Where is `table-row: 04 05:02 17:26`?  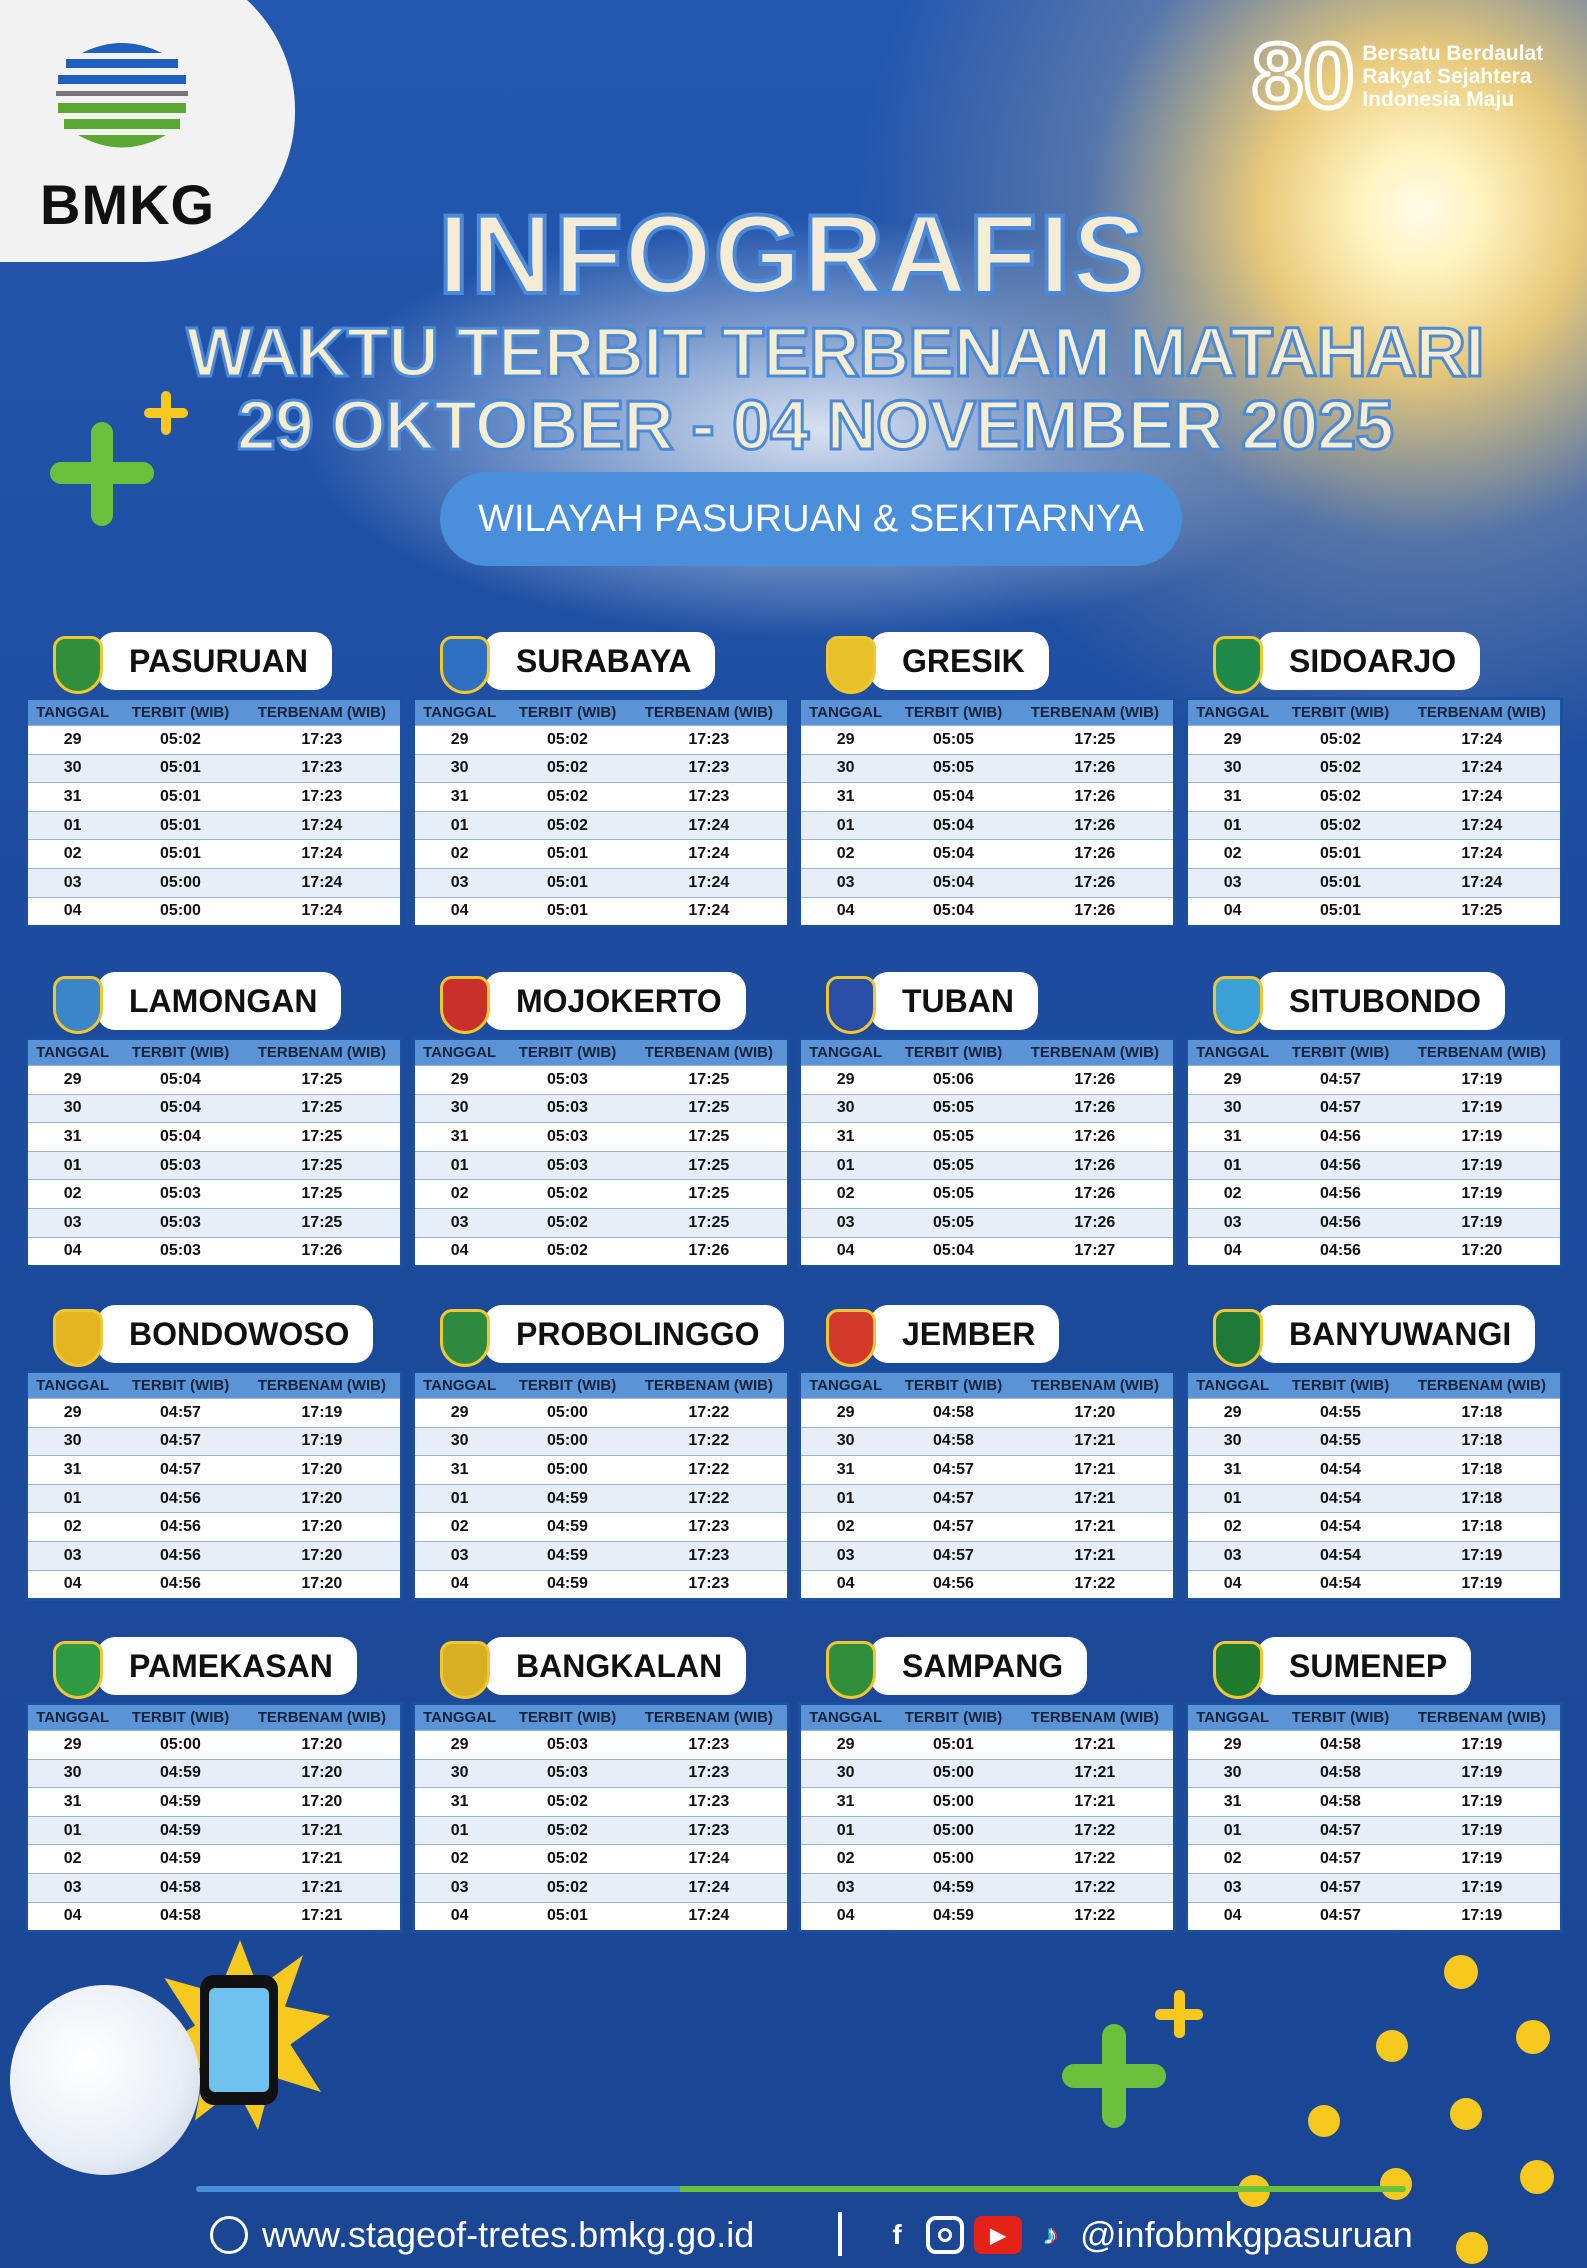
table-row: 04 05:02 17:26 is located at coordinates (601, 1251).